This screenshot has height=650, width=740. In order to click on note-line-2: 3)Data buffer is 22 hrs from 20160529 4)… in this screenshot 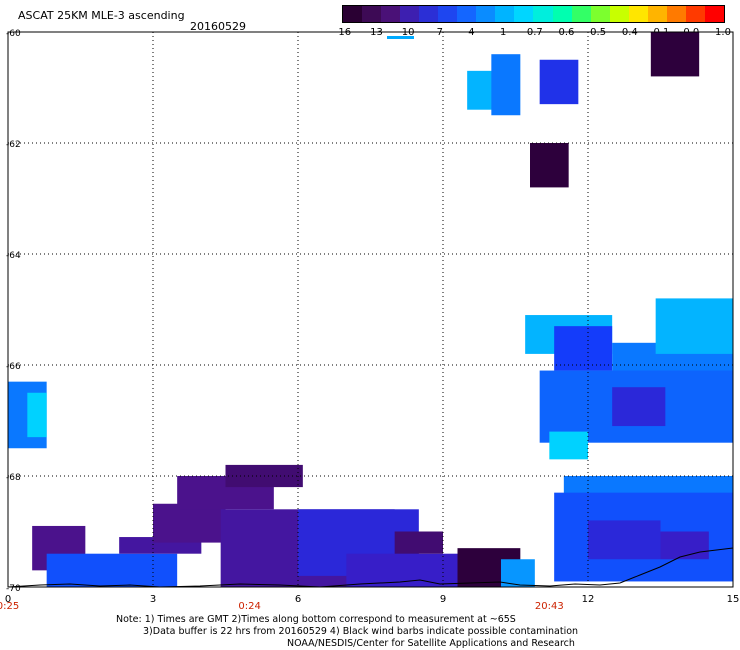, I will do `click(361, 631)`.